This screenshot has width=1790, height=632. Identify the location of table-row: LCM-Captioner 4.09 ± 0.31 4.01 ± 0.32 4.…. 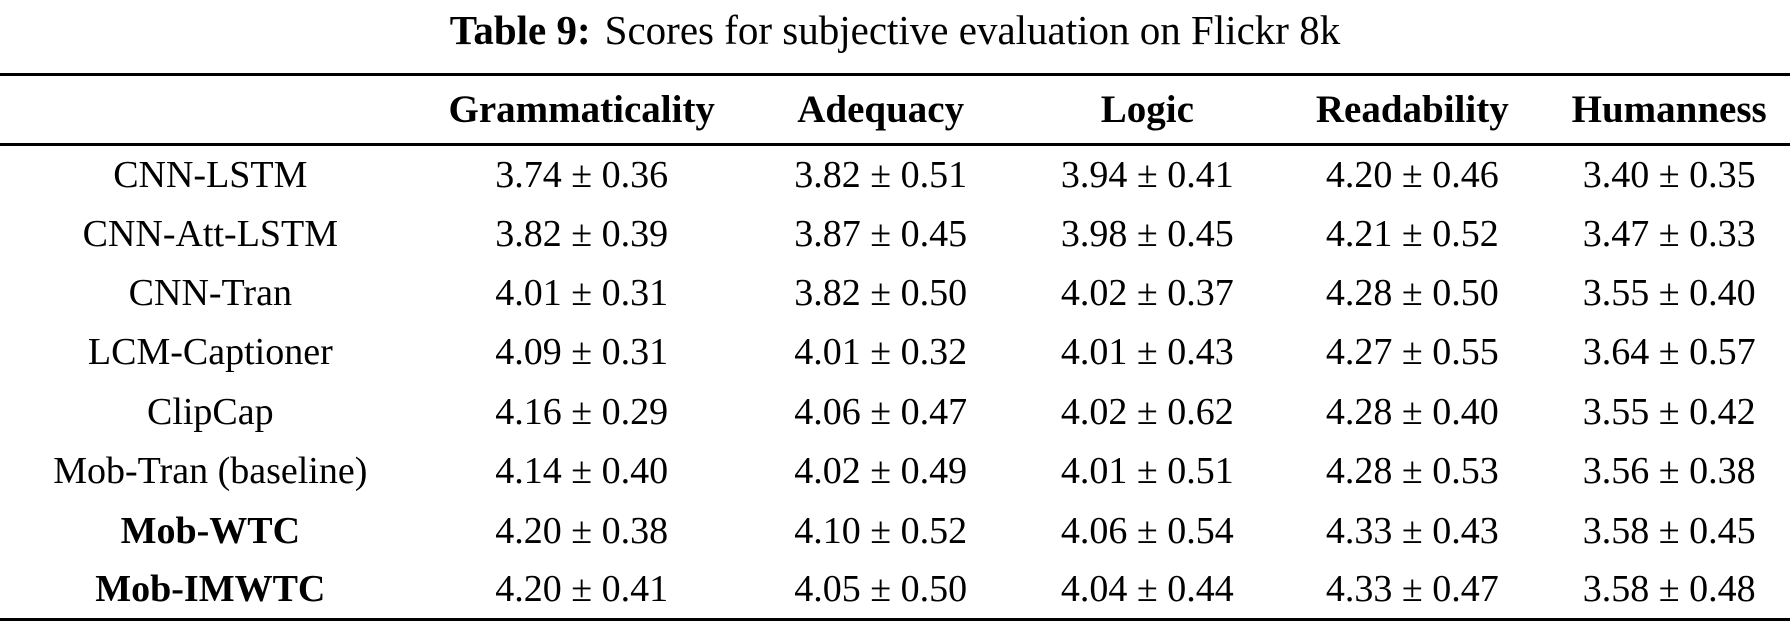
(895, 352).